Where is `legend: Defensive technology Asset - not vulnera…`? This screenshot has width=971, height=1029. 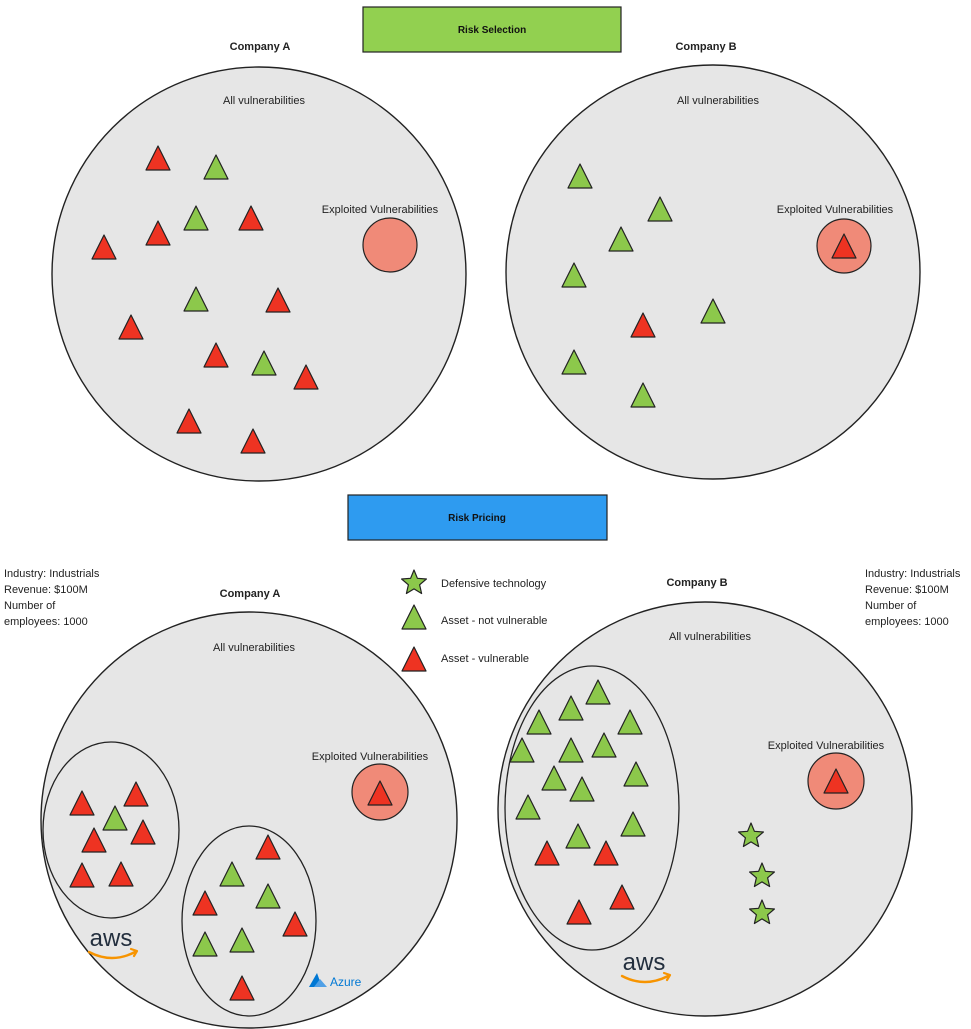
legend: Defensive technology Asset - not vulnera… is located at coordinates (474, 620).